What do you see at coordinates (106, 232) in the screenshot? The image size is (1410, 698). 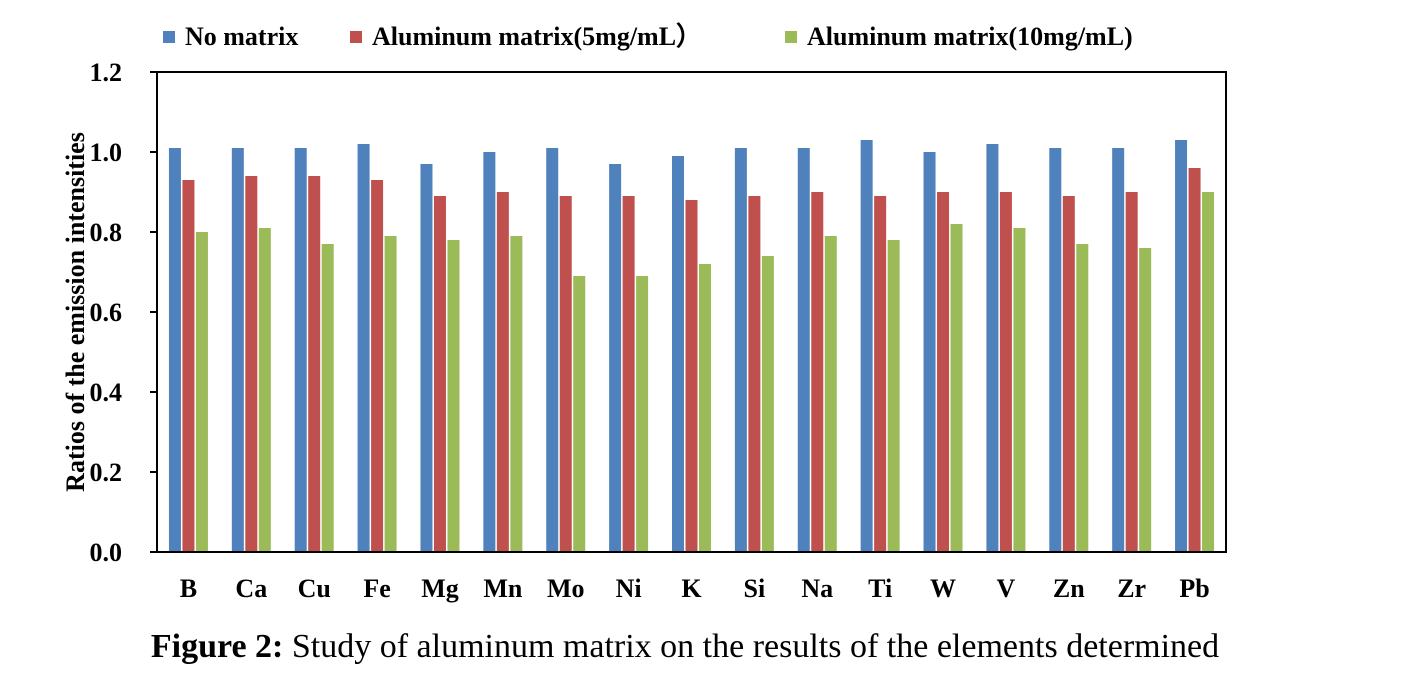 I see `y-tick-label: 0.8` at bounding box center [106, 232].